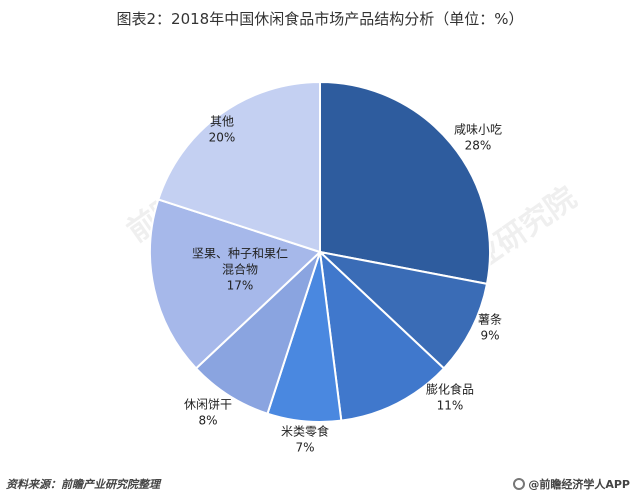  What do you see at coordinates (208, 405) in the screenshot?
I see `slice-category-label: 休闲饼干` at bounding box center [208, 405].